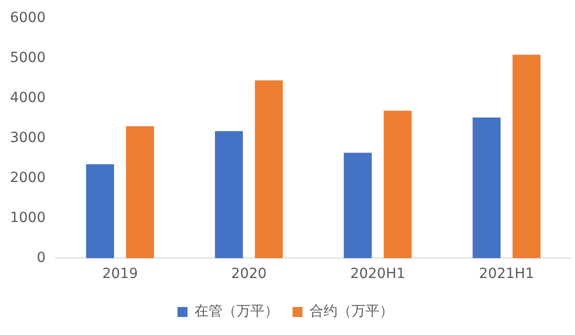  I want to click on y-tick-label: 5000, so click(28, 58).